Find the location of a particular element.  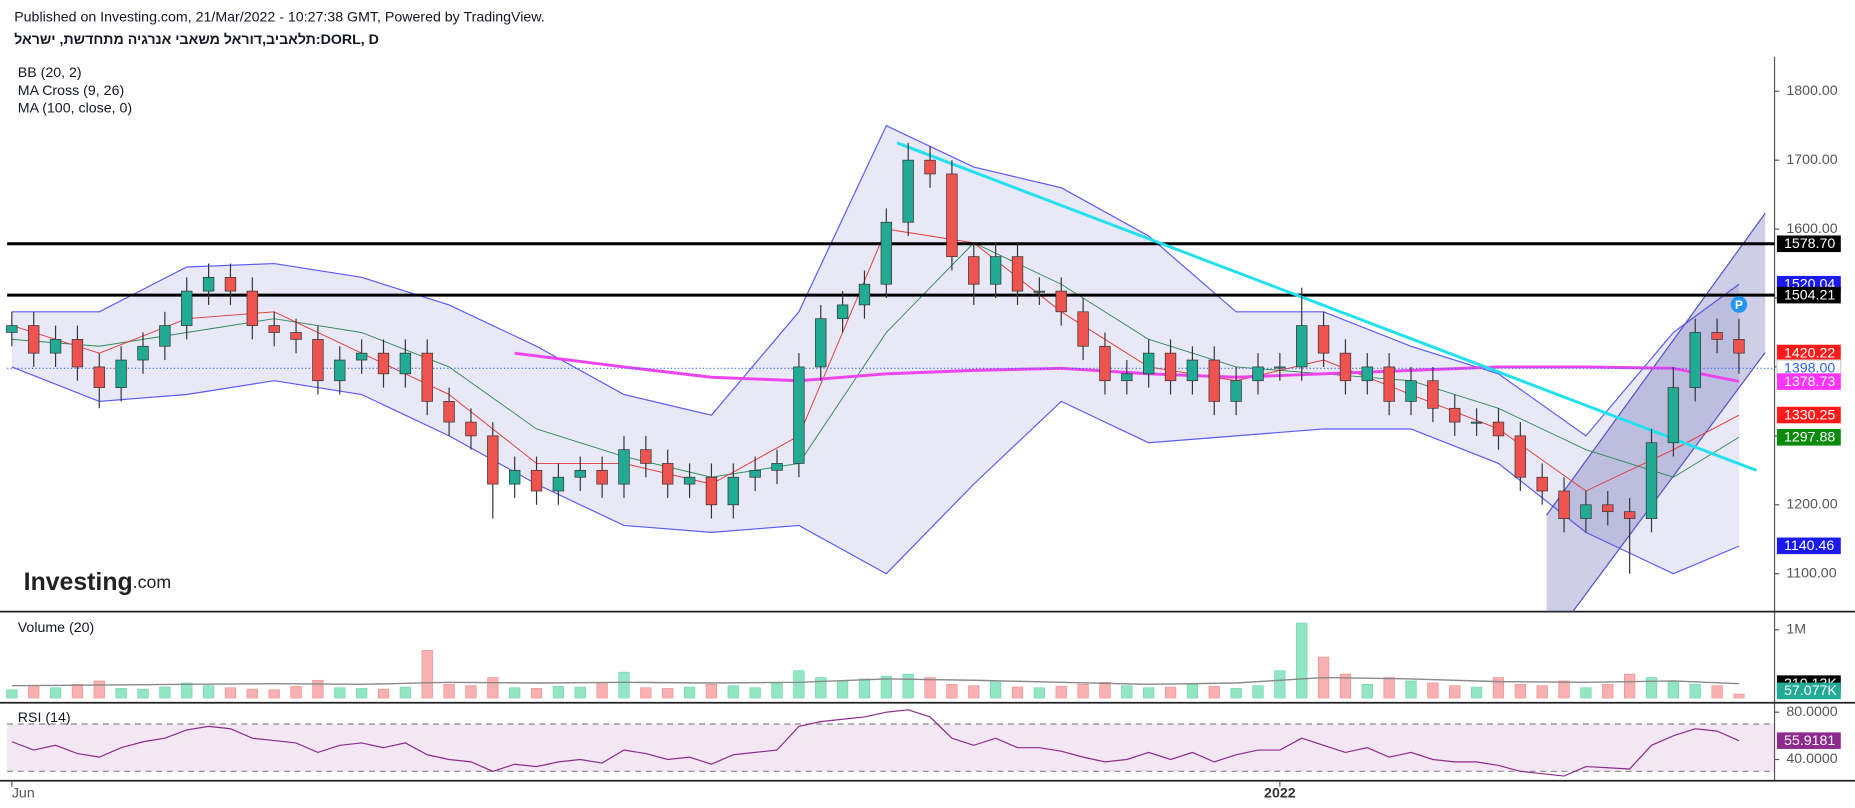

price-label: 1330.25 is located at coordinates (1809, 415).